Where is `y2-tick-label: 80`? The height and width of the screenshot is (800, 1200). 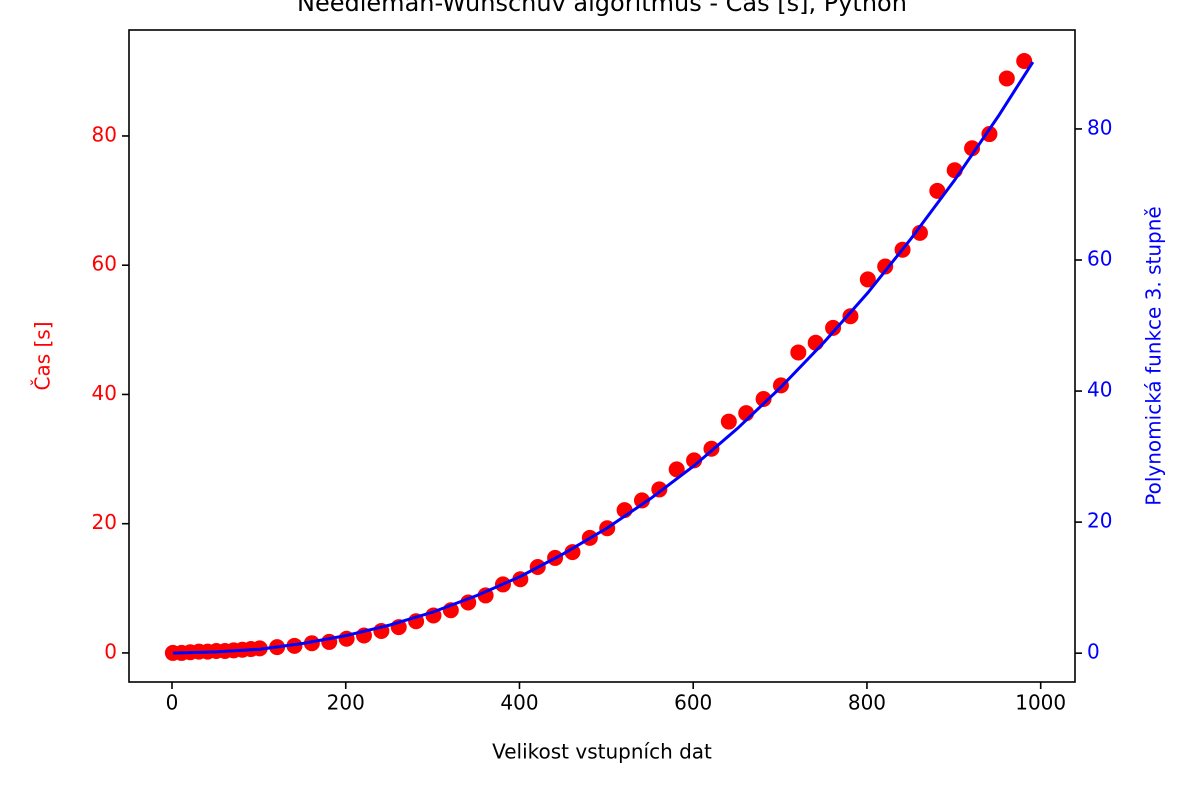
y2-tick-label: 80 is located at coordinates (1099, 127).